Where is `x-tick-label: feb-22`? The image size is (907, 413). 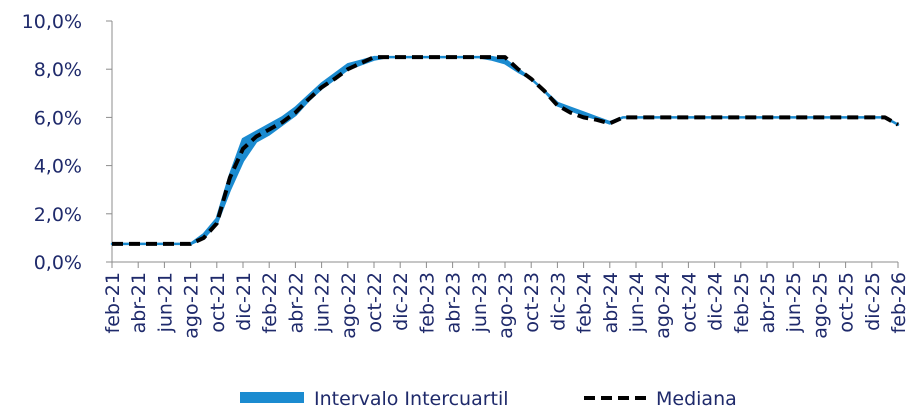 x-tick-label: feb-22 is located at coordinates (270, 302).